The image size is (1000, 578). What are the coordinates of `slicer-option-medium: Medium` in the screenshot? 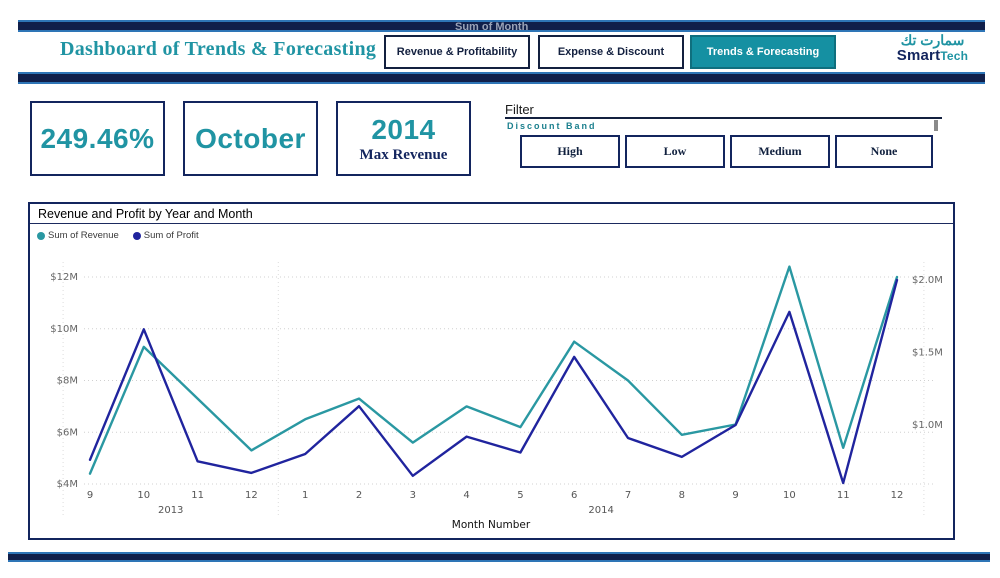 It's located at (780, 151).